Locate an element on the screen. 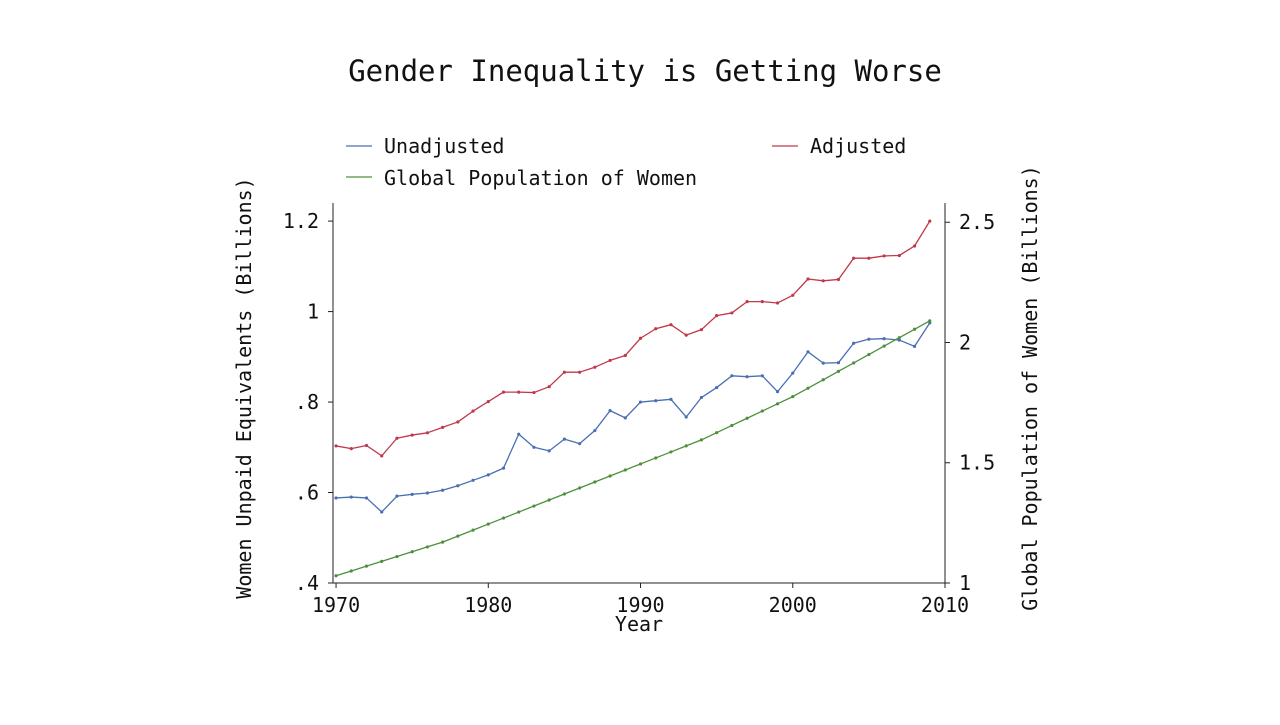  y-right-tick-label: 2 is located at coordinates (965, 342).